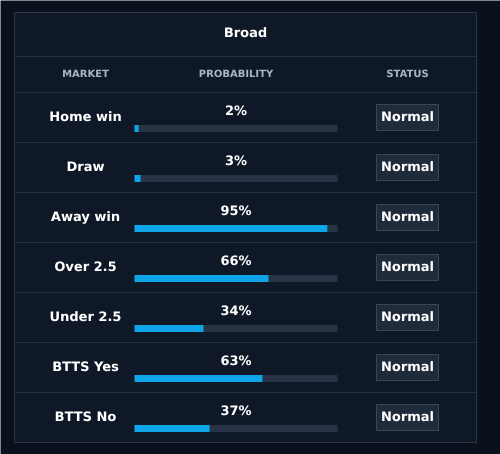 The width and height of the screenshot is (500, 454). What do you see at coordinates (236, 361) in the screenshot?
I see `data-label: 63%` at bounding box center [236, 361].